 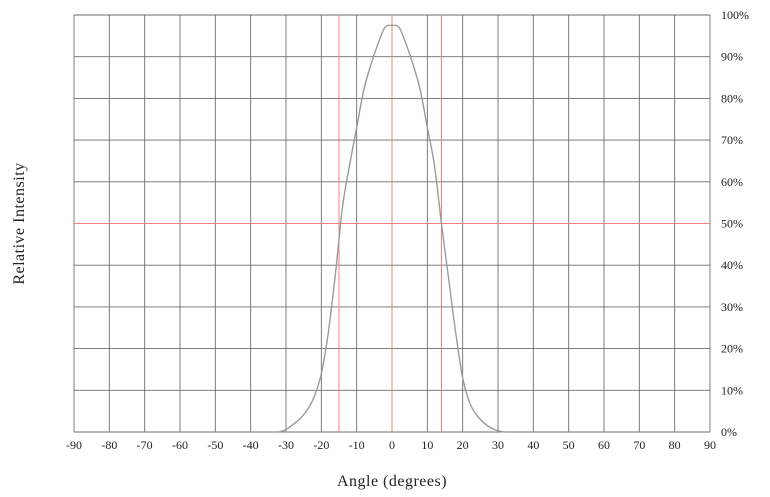 What do you see at coordinates (533, 445) in the screenshot?
I see `x-tick-label: 40` at bounding box center [533, 445].